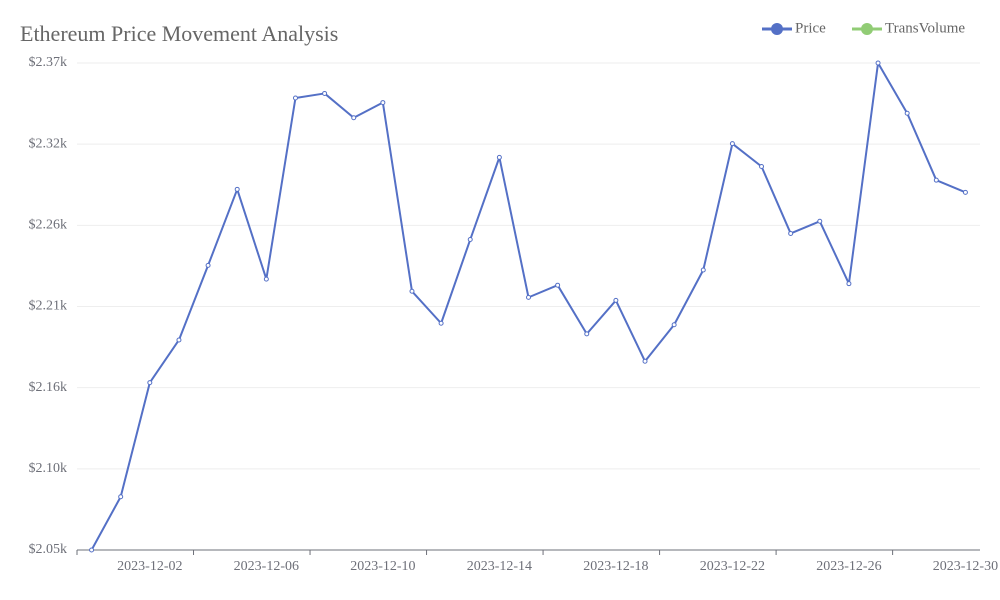 The height and width of the screenshot is (600, 1000). What do you see at coordinates (48, 62) in the screenshot?
I see `y-tick-label: $2.37k` at bounding box center [48, 62].